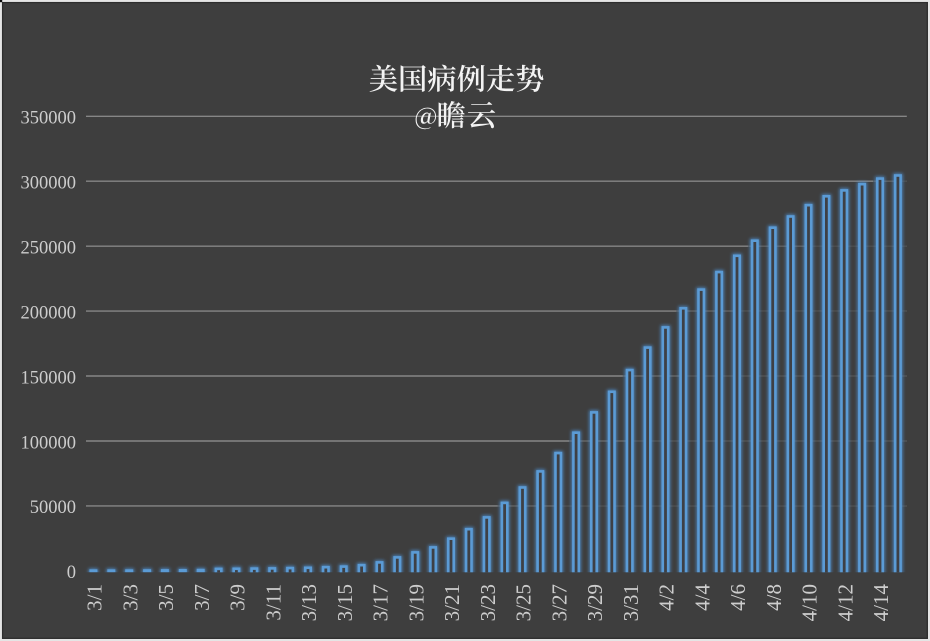 The image size is (930, 641). Describe the element at coordinates (595, 602) in the screenshot. I see `svg-text: 3/29` at that location.